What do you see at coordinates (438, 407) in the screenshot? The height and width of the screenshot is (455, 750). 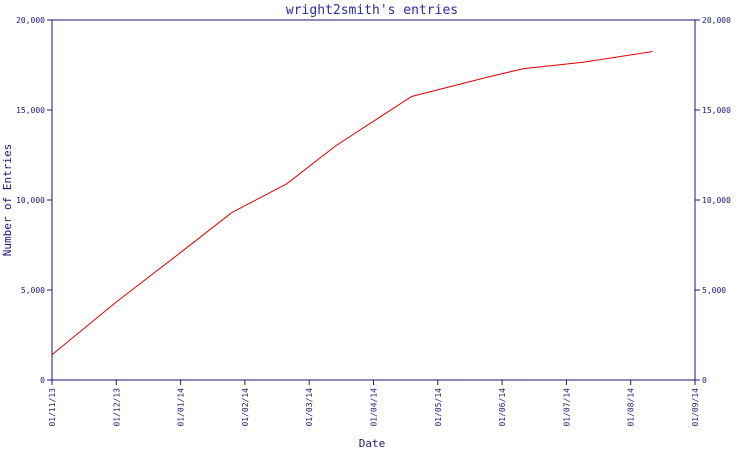 I see `x-tick-label: 01/05/14` at bounding box center [438, 407].